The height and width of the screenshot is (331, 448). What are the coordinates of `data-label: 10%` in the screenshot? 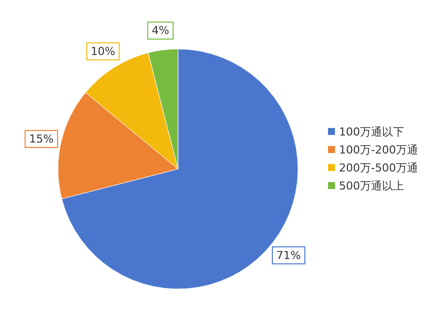 It's located at (103, 51).